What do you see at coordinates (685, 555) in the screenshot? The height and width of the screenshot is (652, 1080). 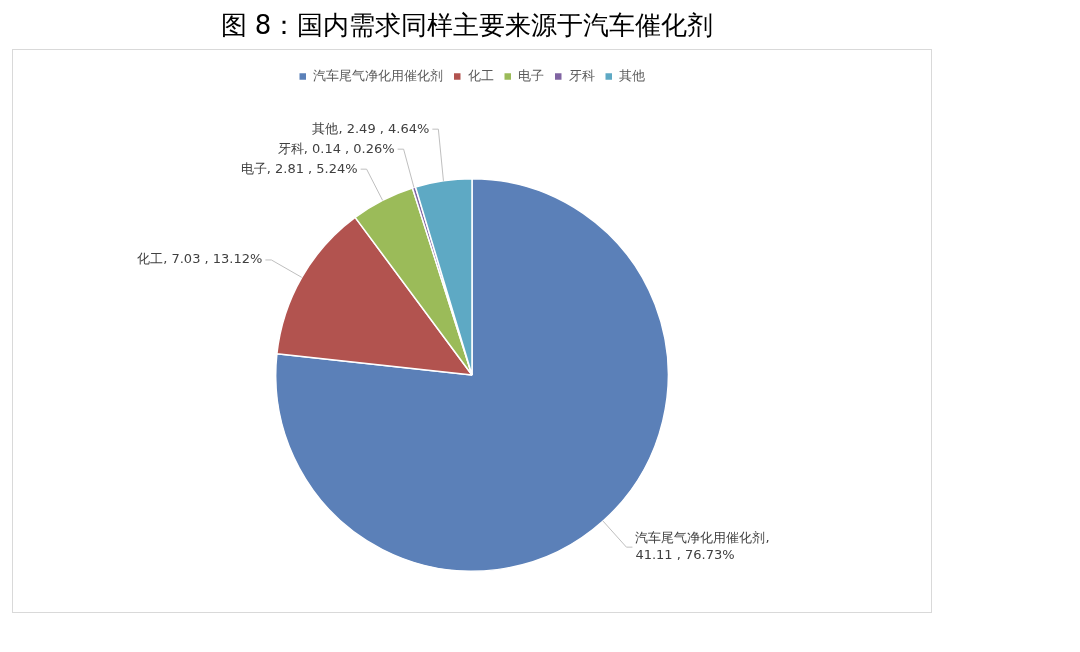 I see `text: 41.11 , 76.73%` at bounding box center [685, 555].